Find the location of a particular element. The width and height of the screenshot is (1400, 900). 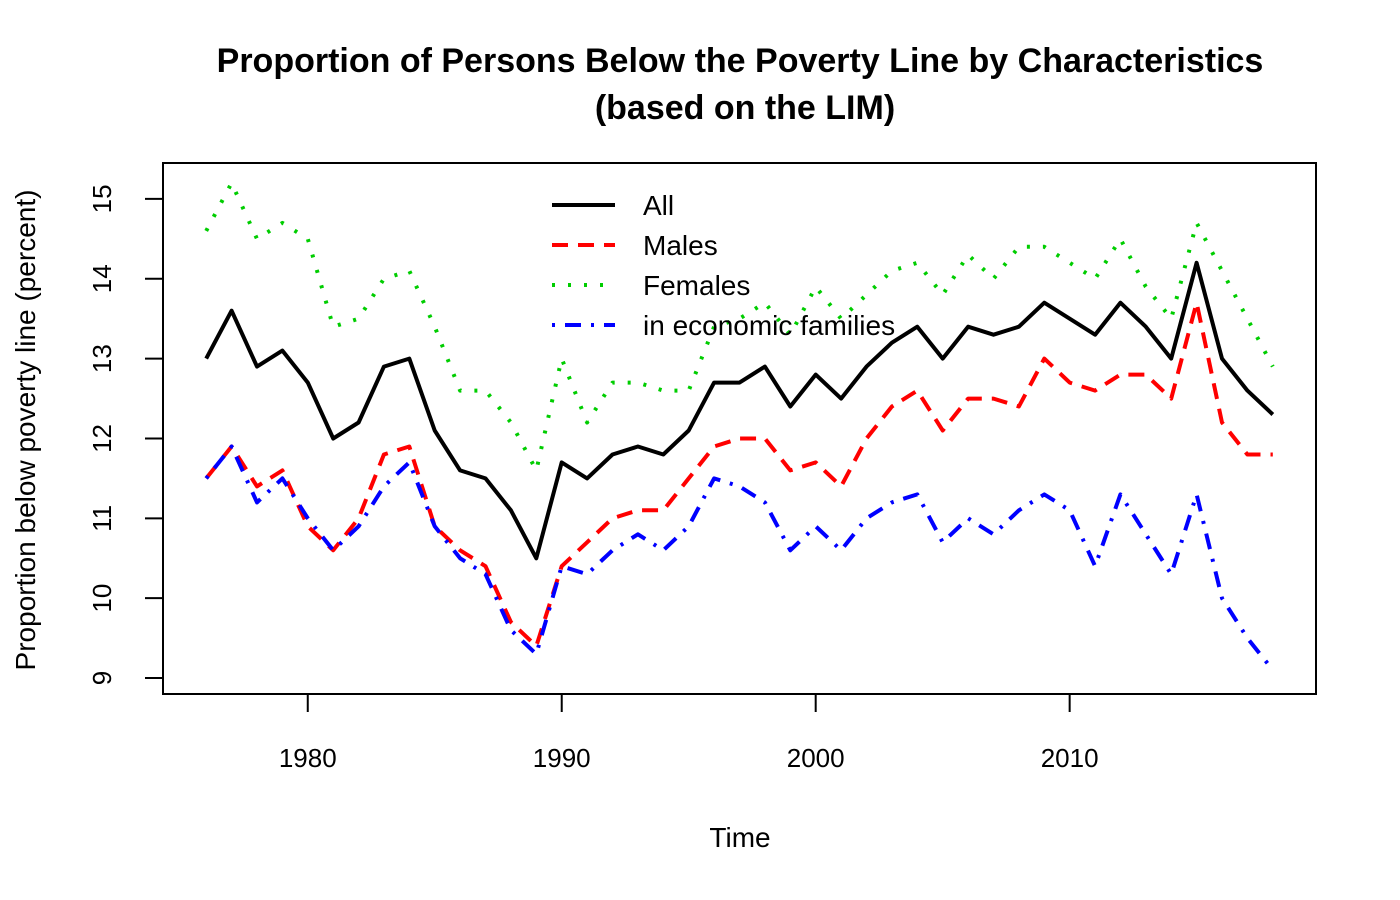

x-tick-label: 2010 is located at coordinates (1070, 758).